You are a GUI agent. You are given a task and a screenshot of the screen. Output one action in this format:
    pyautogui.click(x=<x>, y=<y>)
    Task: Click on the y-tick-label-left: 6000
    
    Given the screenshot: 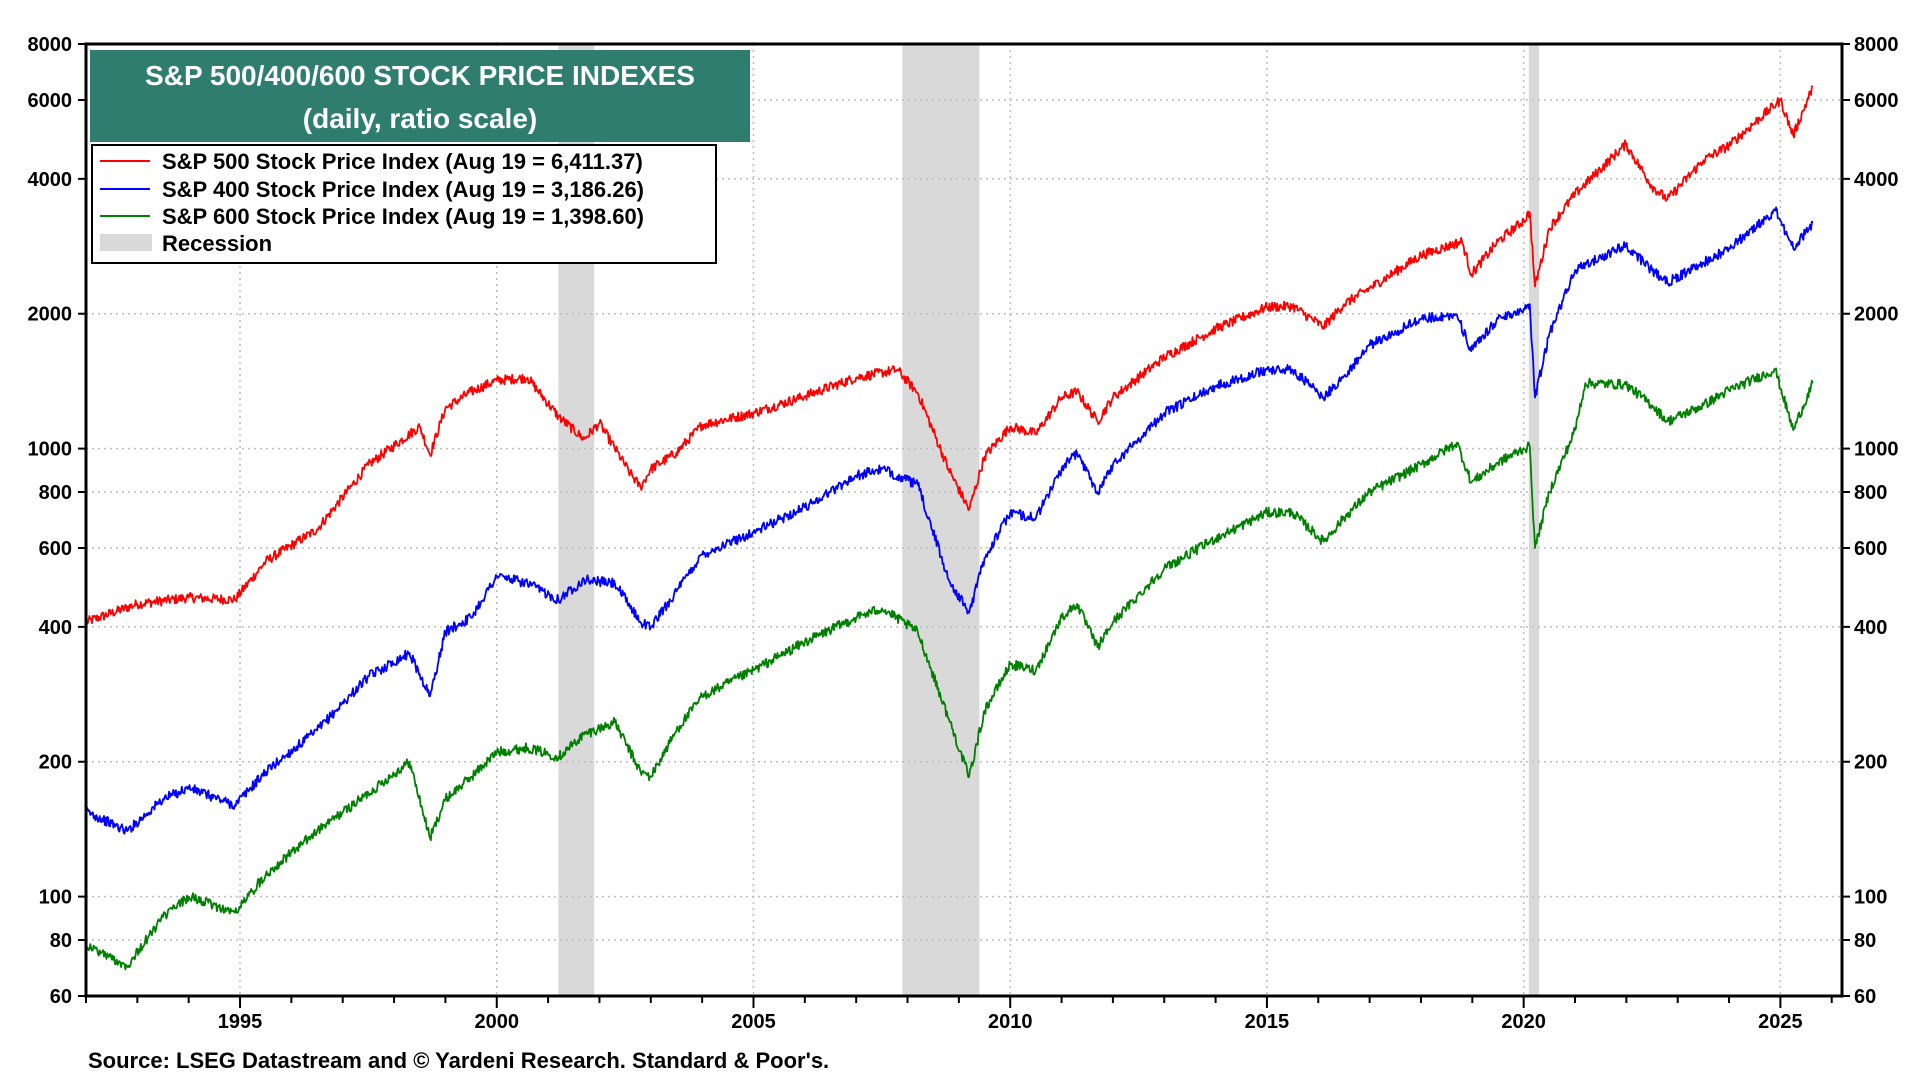 What is the action you would take?
    pyautogui.click(x=50, y=101)
    